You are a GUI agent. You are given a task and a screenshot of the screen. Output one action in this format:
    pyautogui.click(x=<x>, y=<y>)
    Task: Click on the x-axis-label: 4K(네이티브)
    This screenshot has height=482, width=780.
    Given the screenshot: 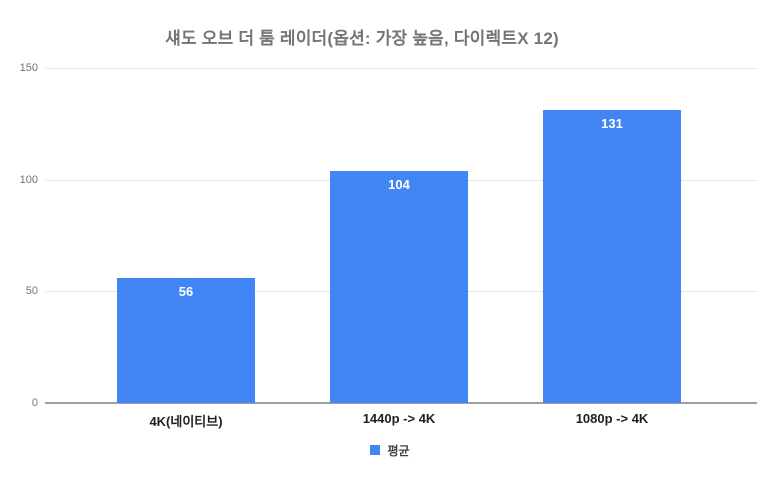 What is the action you would take?
    pyautogui.click(x=186, y=421)
    